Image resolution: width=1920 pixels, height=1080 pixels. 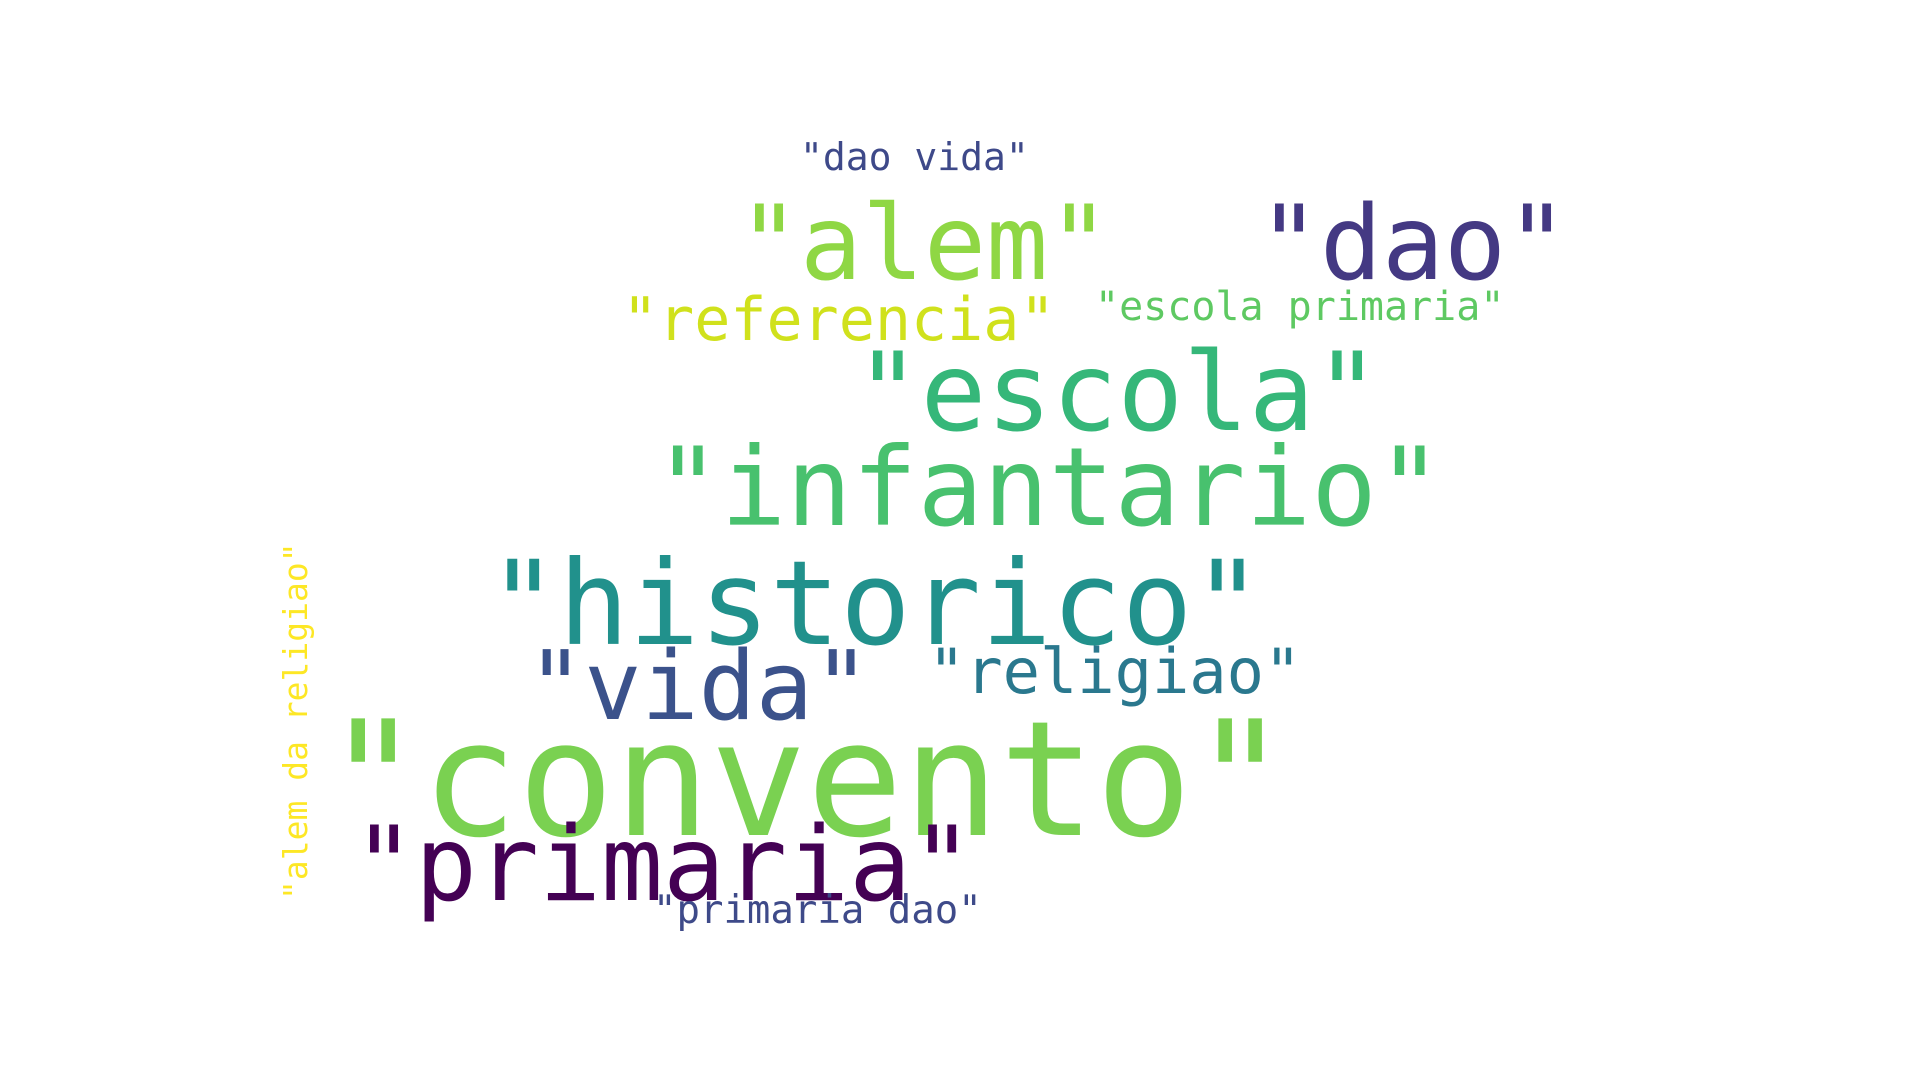 I want to click on word-alem-da-religiao: "alem da religiao", so click(x=295, y=721).